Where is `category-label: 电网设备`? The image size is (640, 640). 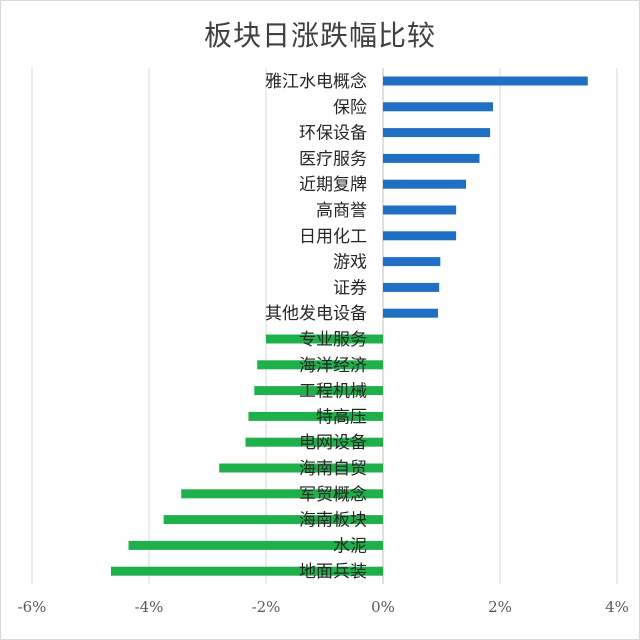 category-label: 电网设备 is located at coordinates (333, 443).